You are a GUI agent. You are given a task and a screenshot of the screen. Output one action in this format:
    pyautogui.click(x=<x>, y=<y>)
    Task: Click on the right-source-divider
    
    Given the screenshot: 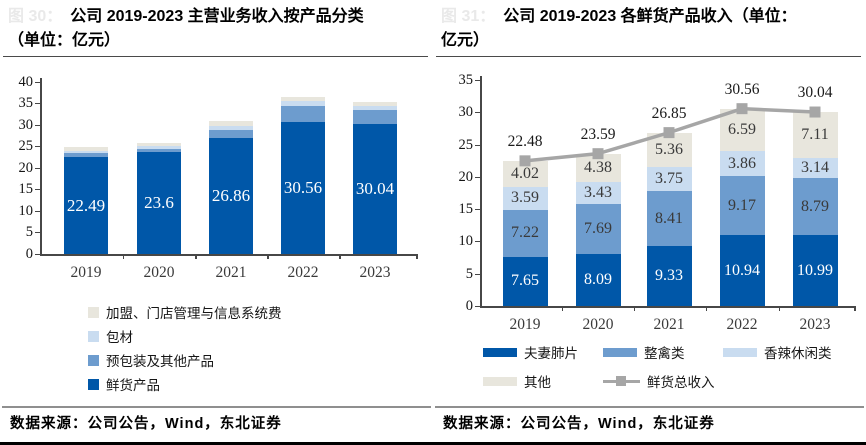 What is the action you would take?
    pyautogui.click(x=649, y=407)
    